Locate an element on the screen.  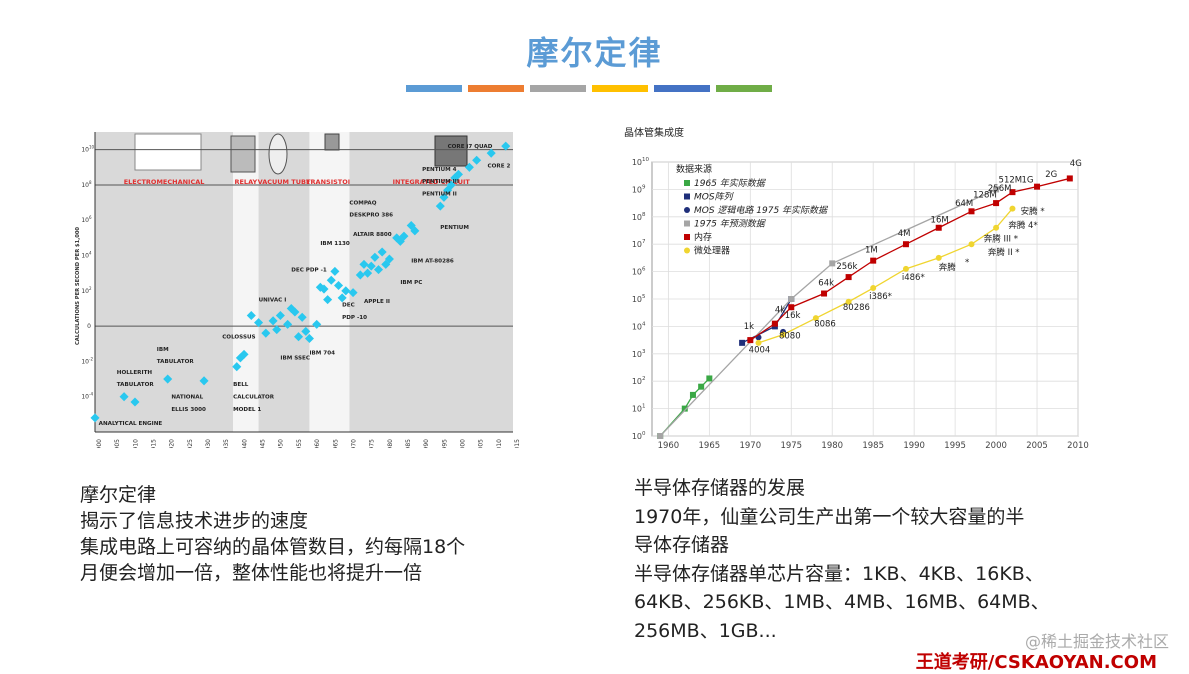
y-tick-exponent: 1 is located at coordinates (644, 407).